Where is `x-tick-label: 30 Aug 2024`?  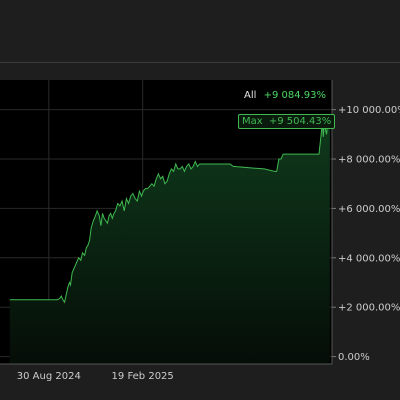 x-tick-label: 30 Aug 2024 is located at coordinates (49, 376).